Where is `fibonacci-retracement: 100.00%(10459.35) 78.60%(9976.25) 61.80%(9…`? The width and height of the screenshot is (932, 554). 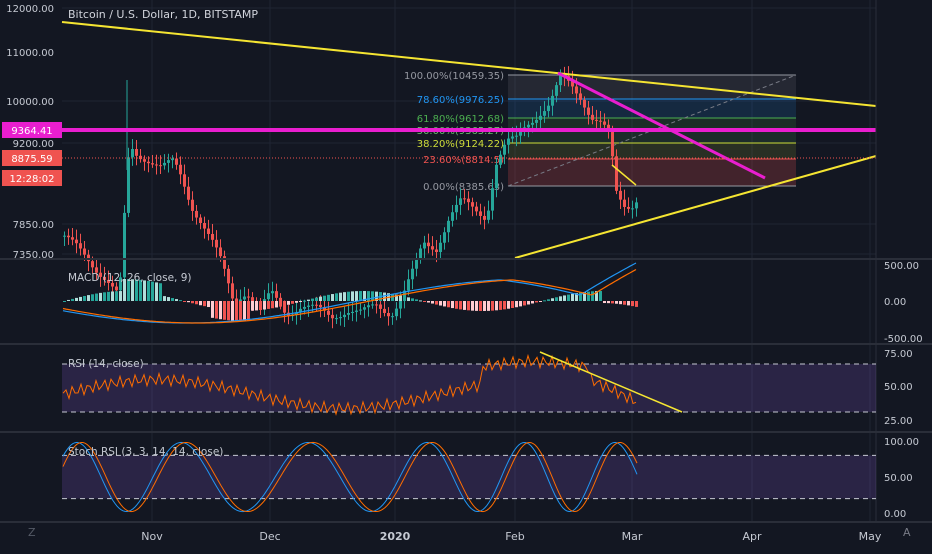 fibonacci-retracement: 100.00%(10459.35) 78.60%(9976.25) 61.80%(9… is located at coordinates (600, 132).